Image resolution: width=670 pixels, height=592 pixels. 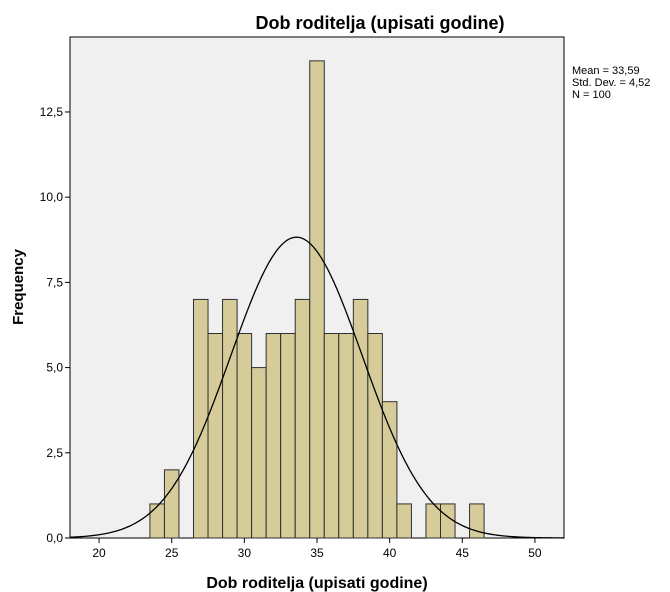 What do you see at coordinates (390, 553) in the screenshot?
I see `x-tick-label: 40` at bounding box center [390, 553].